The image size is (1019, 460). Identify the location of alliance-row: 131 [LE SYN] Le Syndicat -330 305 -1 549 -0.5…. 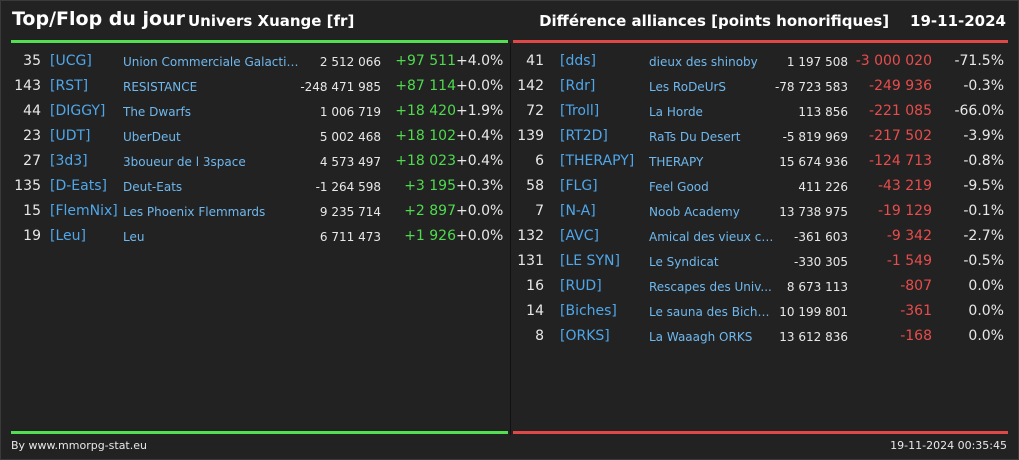
(765, 261).